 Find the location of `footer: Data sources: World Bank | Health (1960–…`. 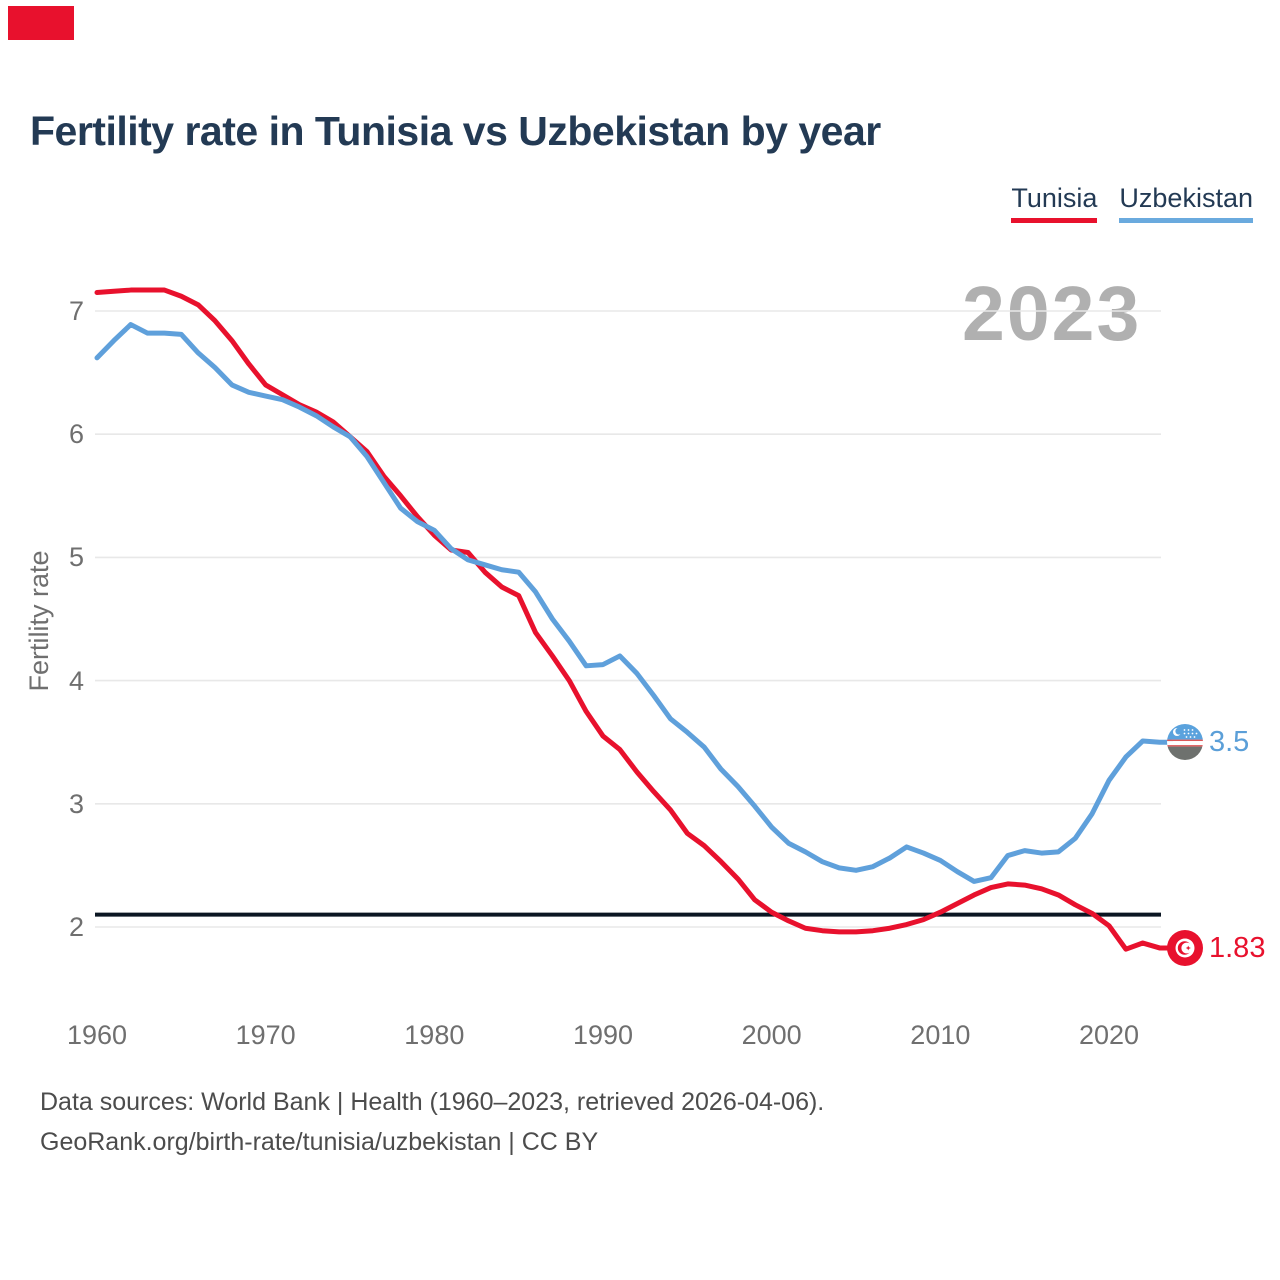

footer: Data sources: World Bank | Health (1960–… is located at coordinates (432, 1122).